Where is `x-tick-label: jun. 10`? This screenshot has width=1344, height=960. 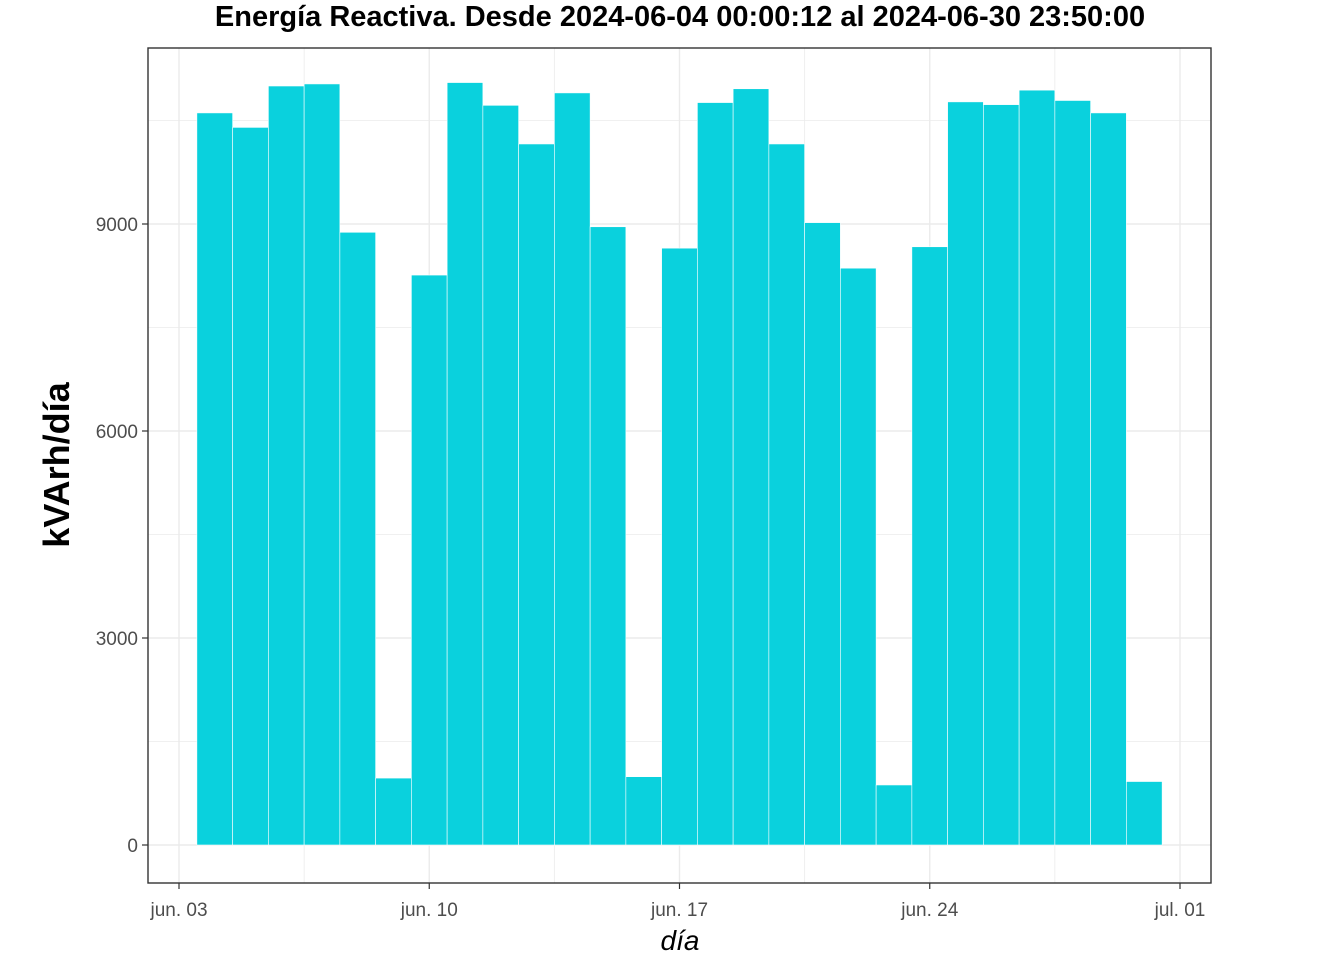
x-tick-label: jun. 10 is located at coordinates (429, 910).